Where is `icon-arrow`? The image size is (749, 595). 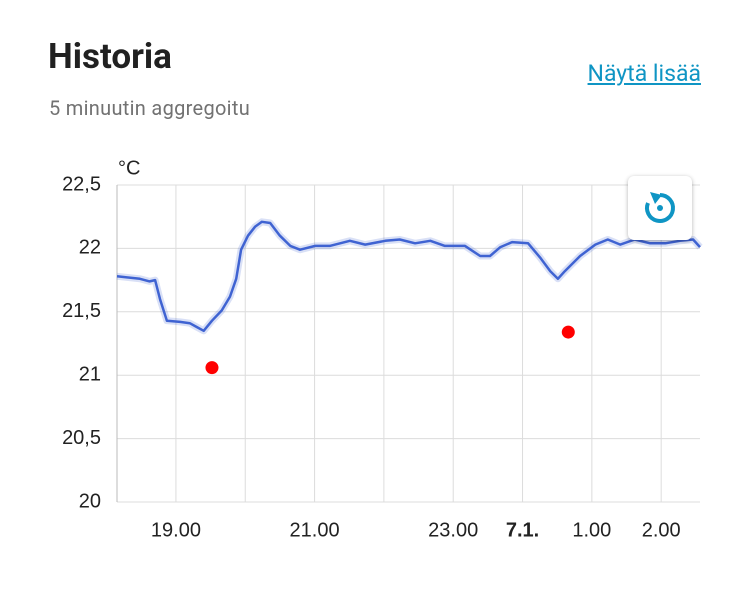
icon-arrow is located at coordinates (656, 198).